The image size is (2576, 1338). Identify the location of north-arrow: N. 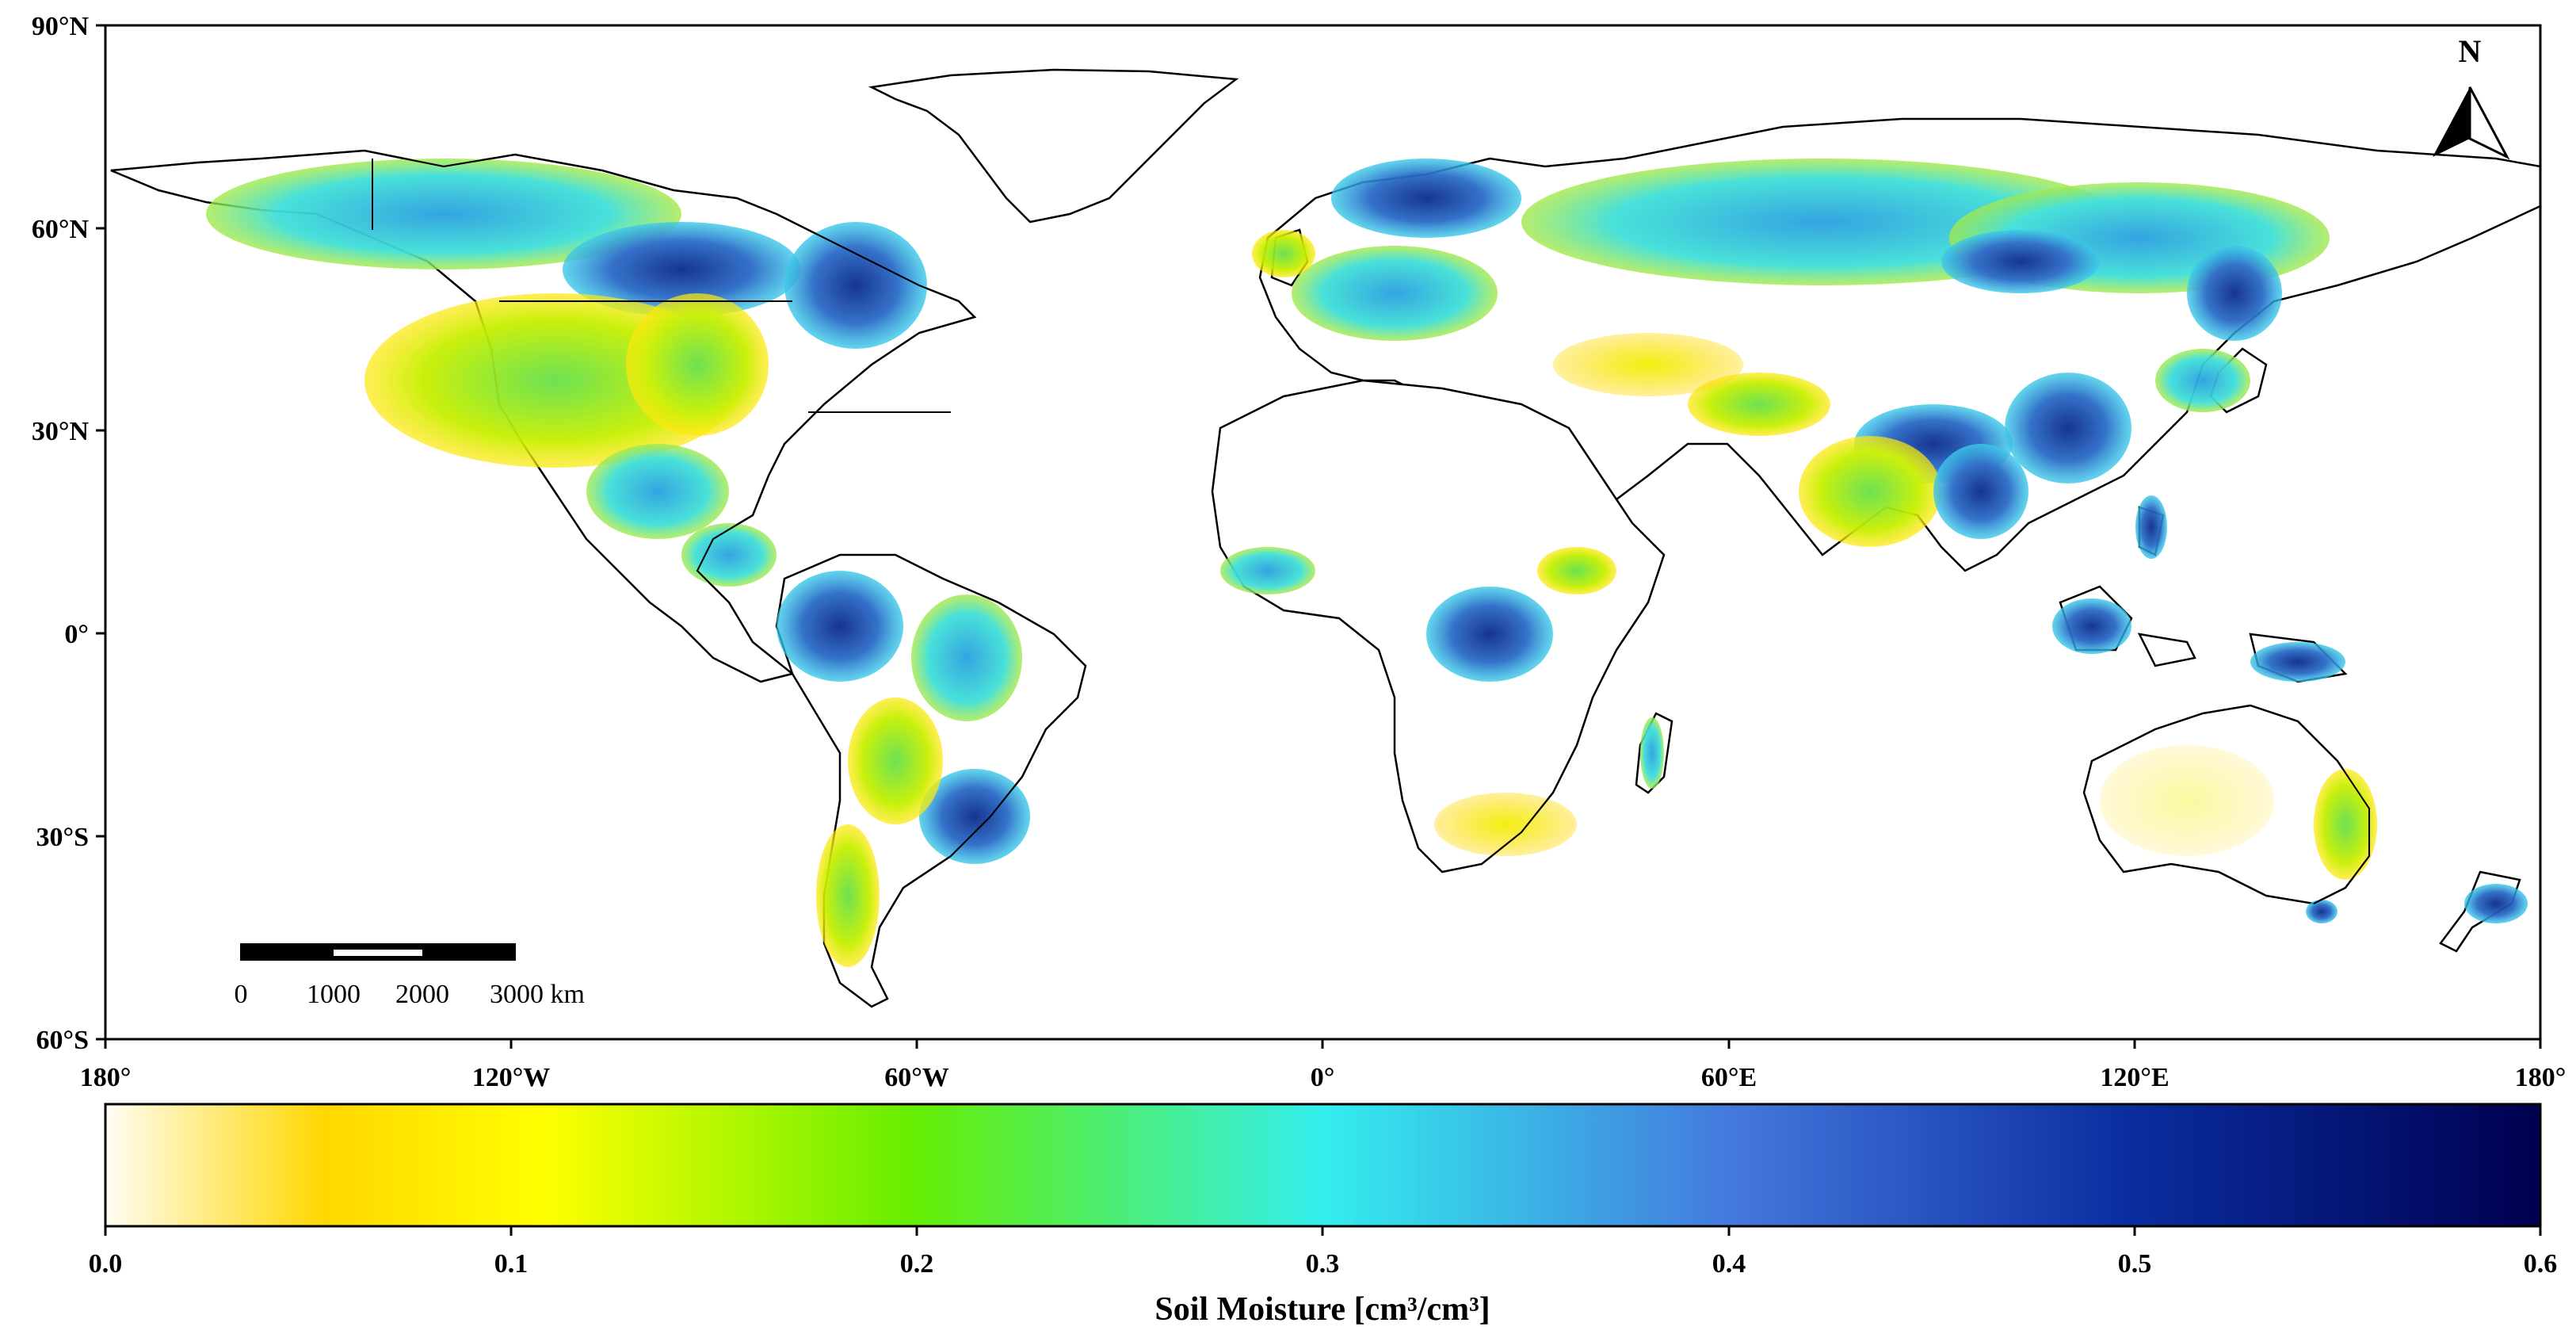
(2471, 96).